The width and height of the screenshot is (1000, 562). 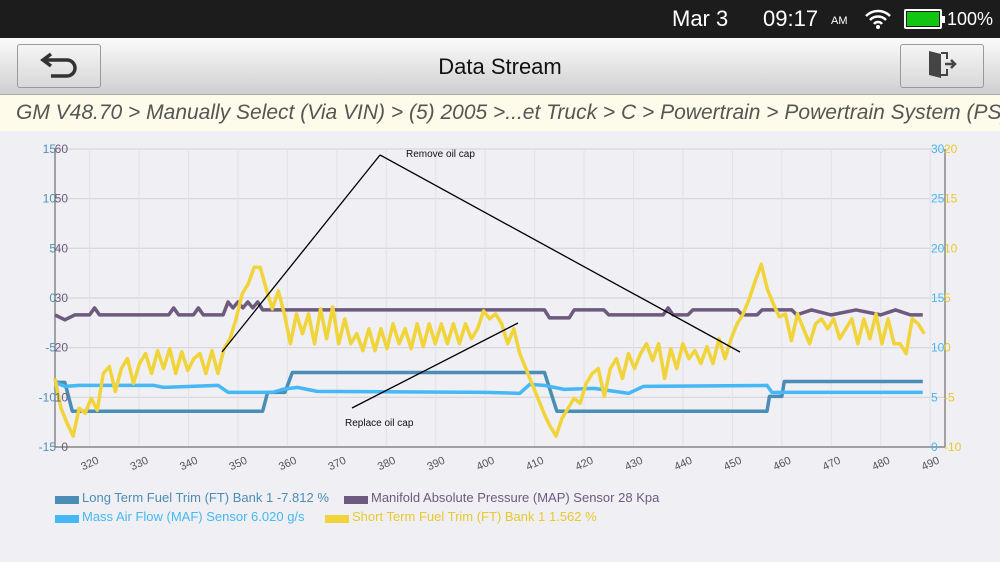 What do you see at coordinates (62, 199) in the screenshot?
I see `left-map-tick: 50` at bounding box center [62, 199].